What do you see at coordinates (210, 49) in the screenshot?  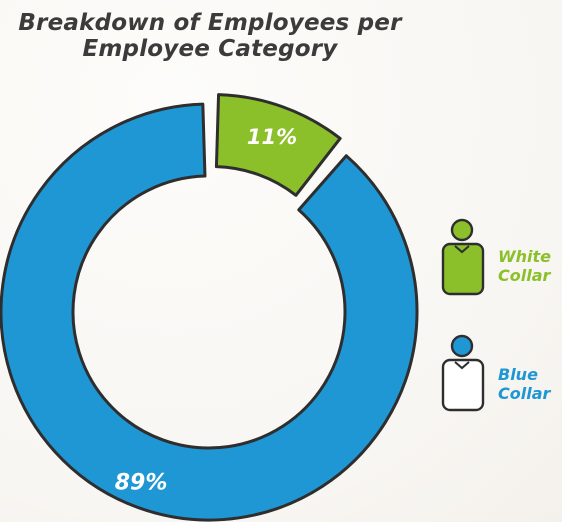 I see `chart-title-line-2: Employee Category` at bounding box center [210, 49].